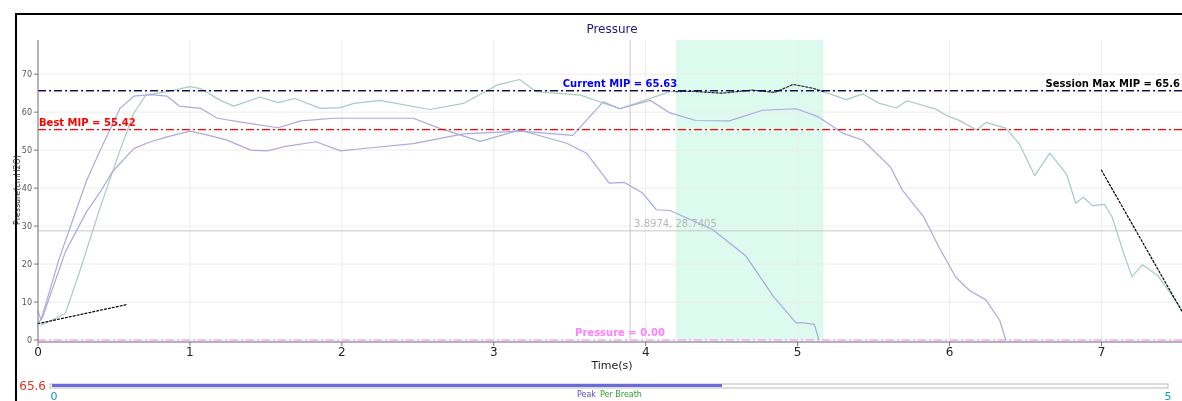 The image size is (1182, 401). I want to click on x-tick-label: 1, so click(190, 352).